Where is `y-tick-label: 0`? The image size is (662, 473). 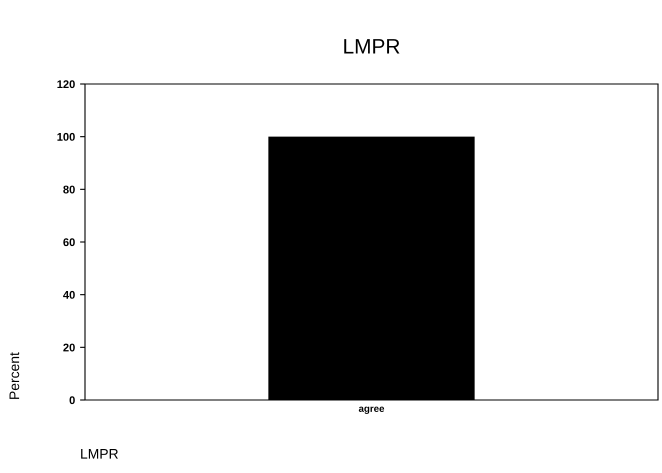
y-tick-label: 0 is located at coordinates (72, 400).